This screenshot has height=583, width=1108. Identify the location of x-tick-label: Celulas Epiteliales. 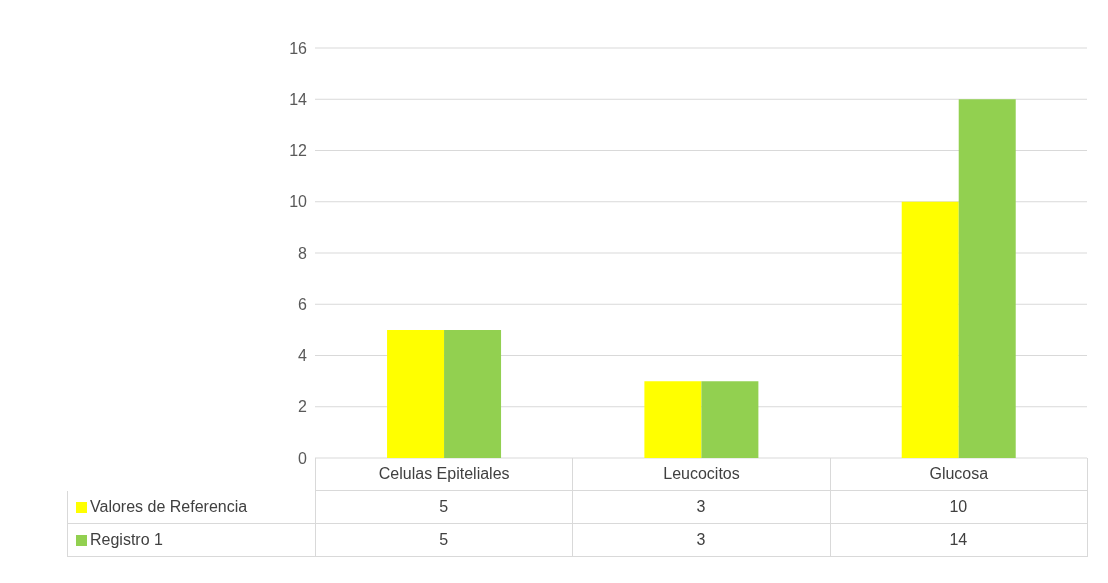
(444, 474).